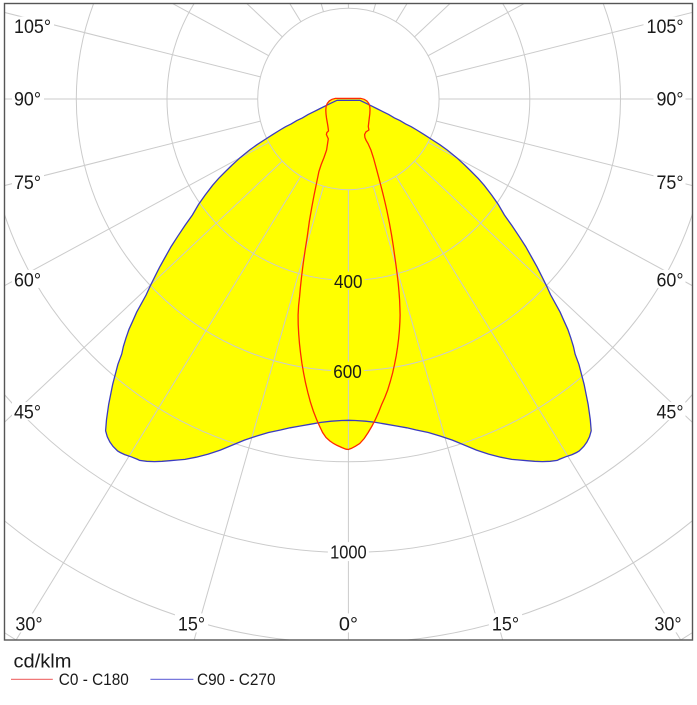 This screenshot has width=697, height=705. What do you see at coordinates (347, 372) in the screenshot?
I see `svg-text: 600` at bounding box center [347, 372].